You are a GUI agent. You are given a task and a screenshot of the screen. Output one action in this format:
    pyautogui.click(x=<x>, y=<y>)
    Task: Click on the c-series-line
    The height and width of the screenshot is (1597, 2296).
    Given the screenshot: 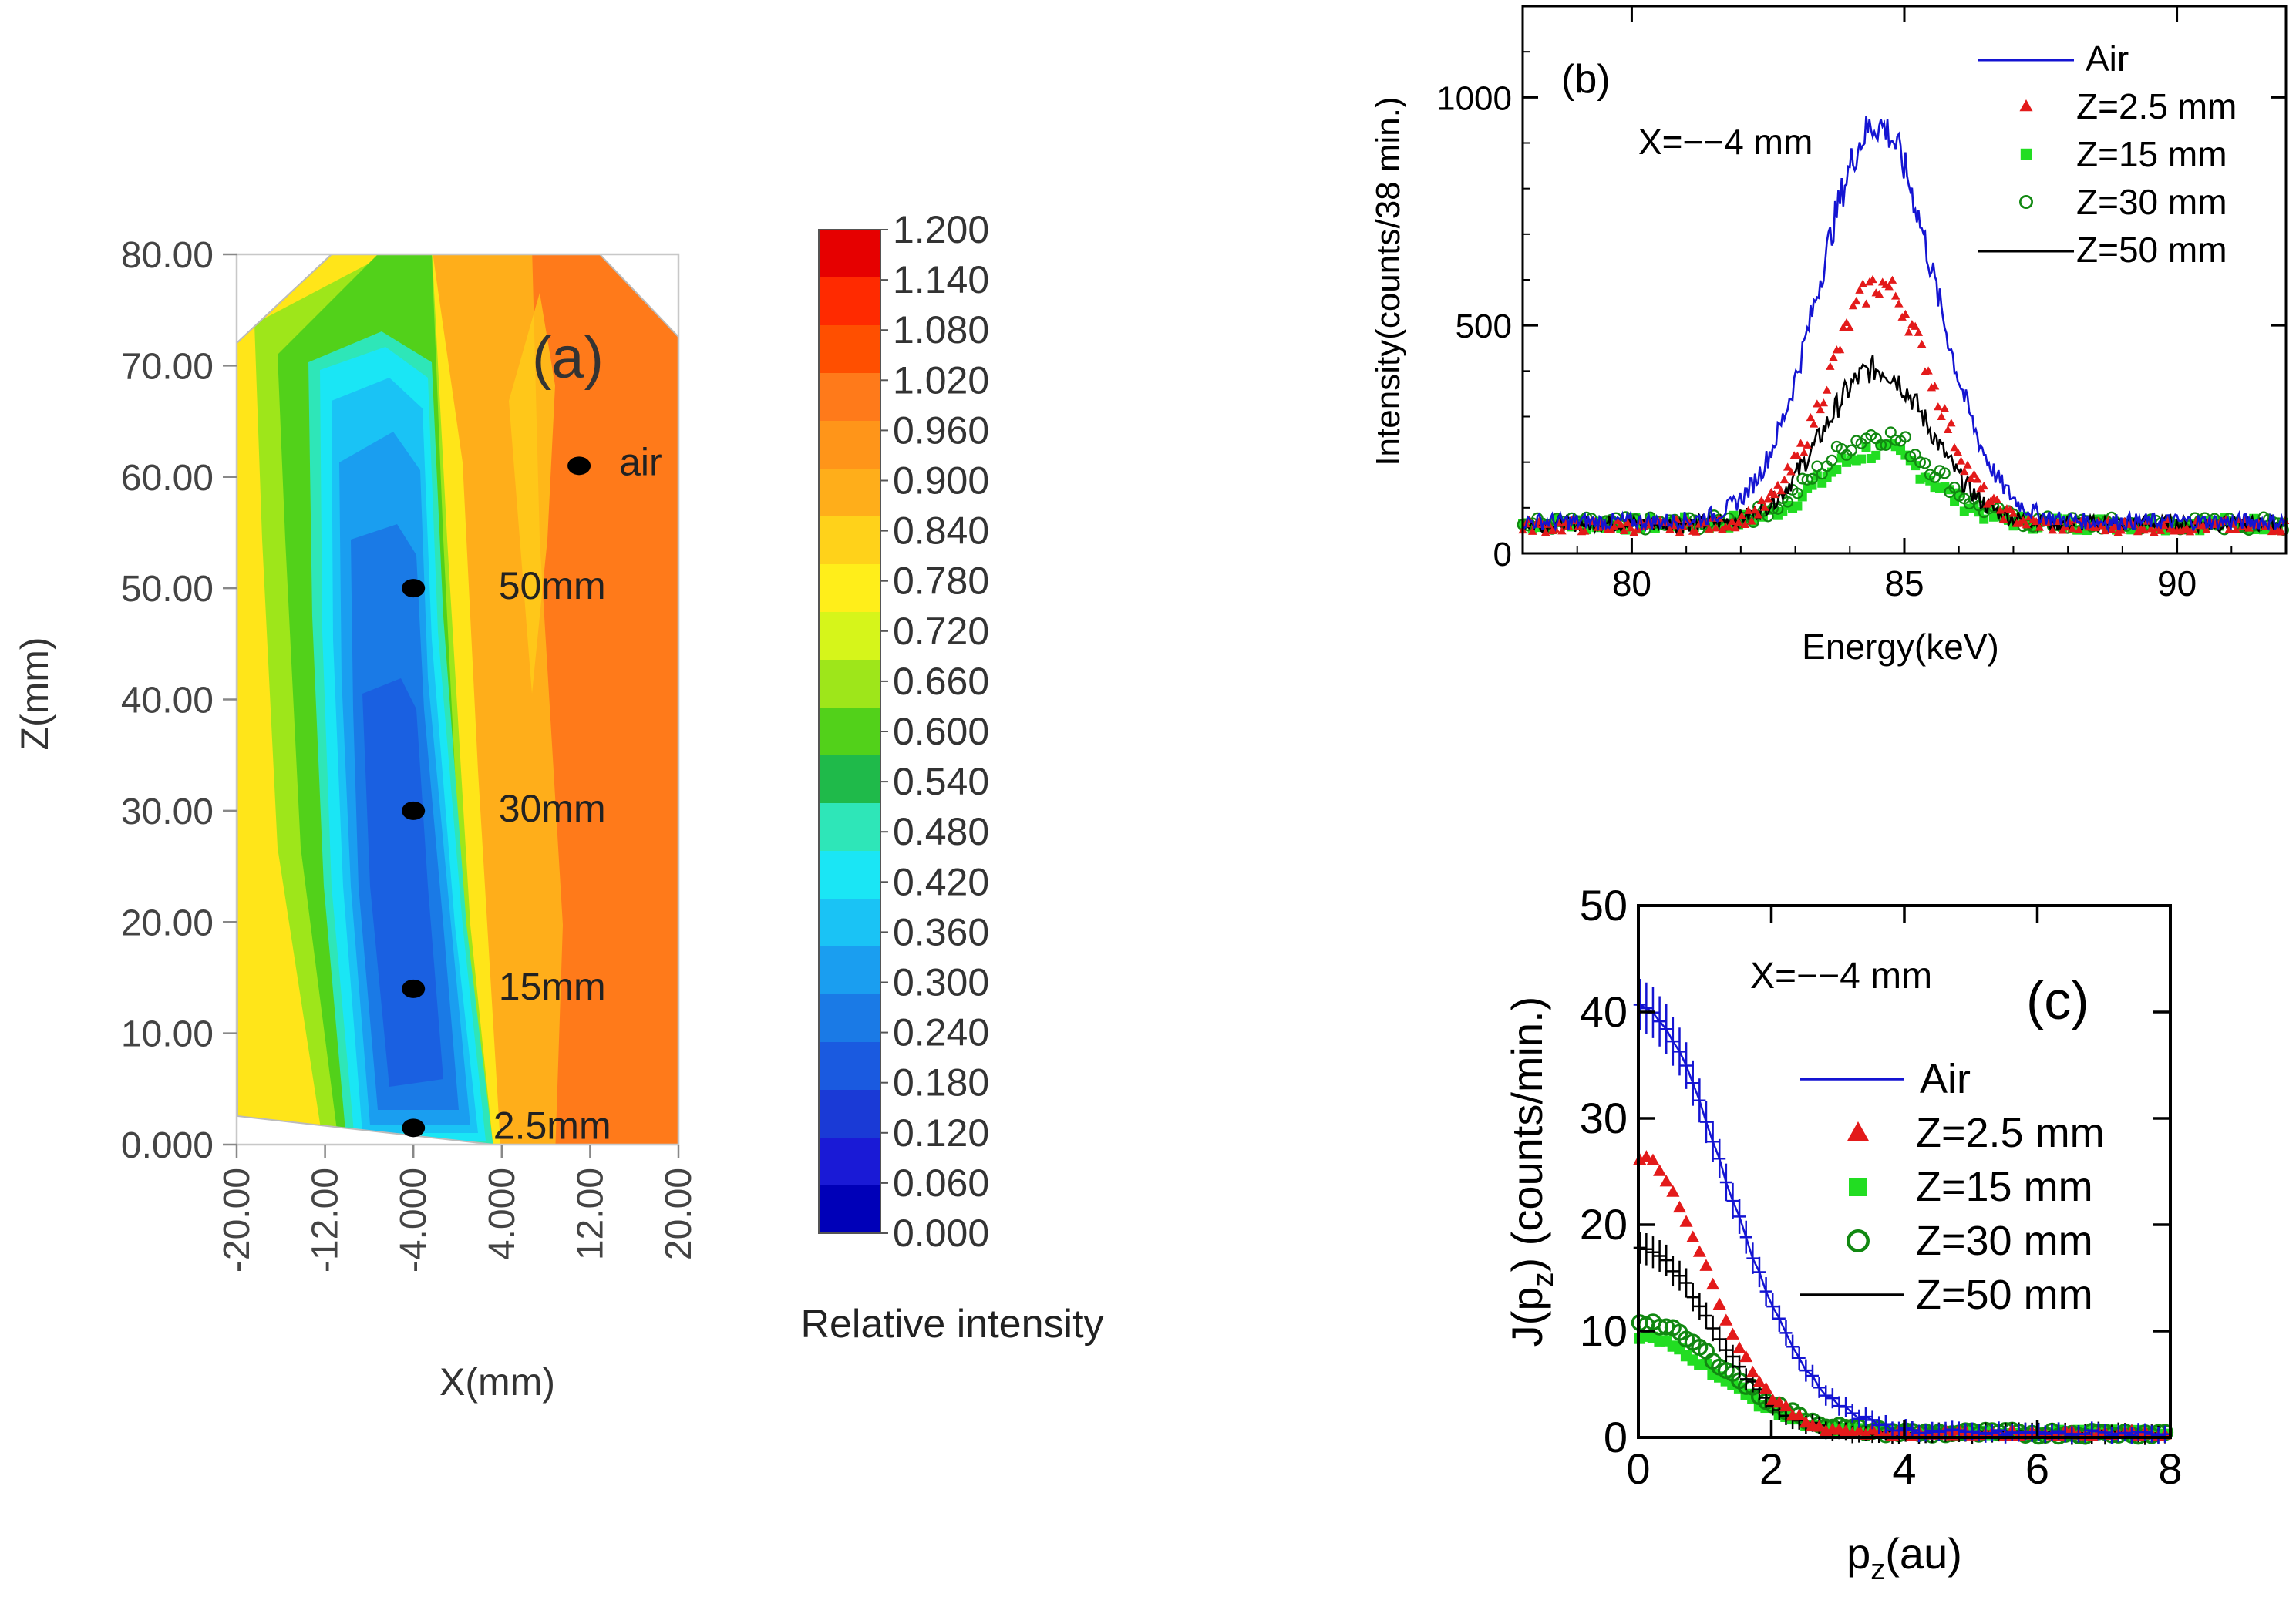 What is the action you would take?
    pyautogui.click(x=1903, y=1220)
    